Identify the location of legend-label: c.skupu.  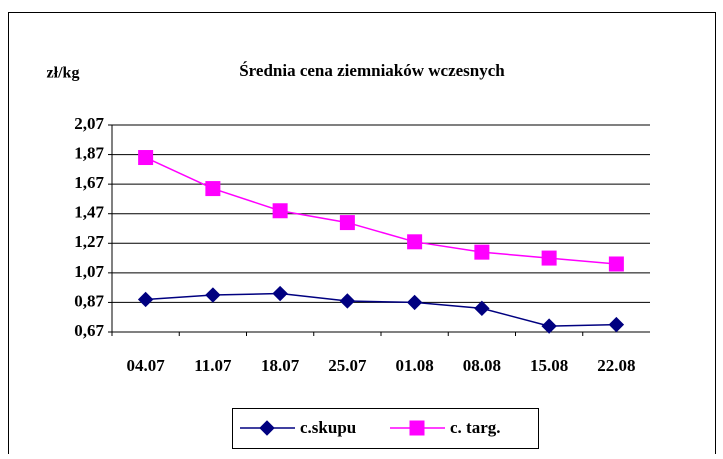
(328, 427).